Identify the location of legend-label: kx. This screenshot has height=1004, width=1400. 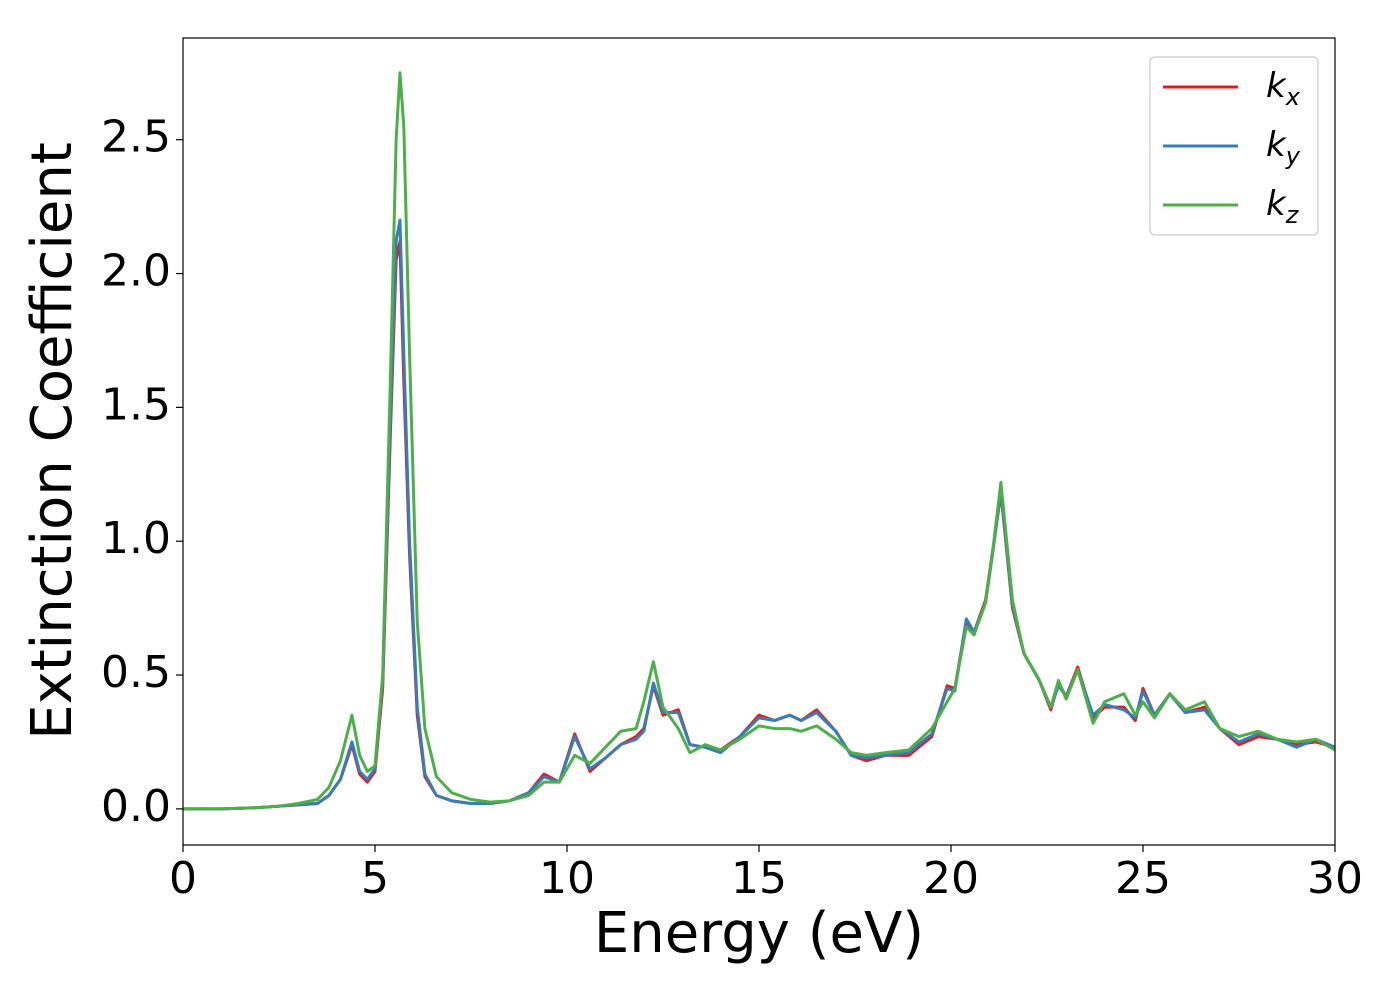
(1283, 88).